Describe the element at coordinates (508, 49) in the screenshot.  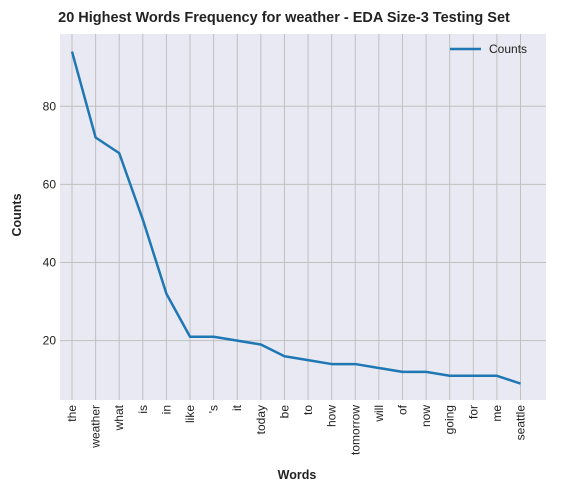
I see `legend-label: Counts` at that location.